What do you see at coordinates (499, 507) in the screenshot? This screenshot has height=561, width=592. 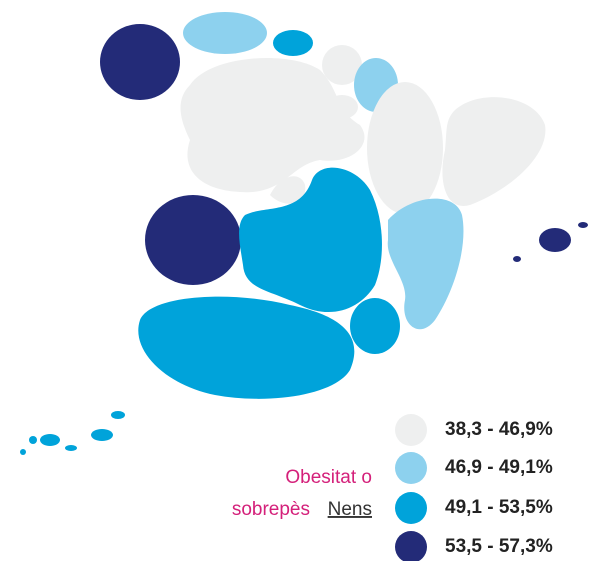 I see `legend-label: 49,1 - 53,5%` at bounding box center [499, 507].